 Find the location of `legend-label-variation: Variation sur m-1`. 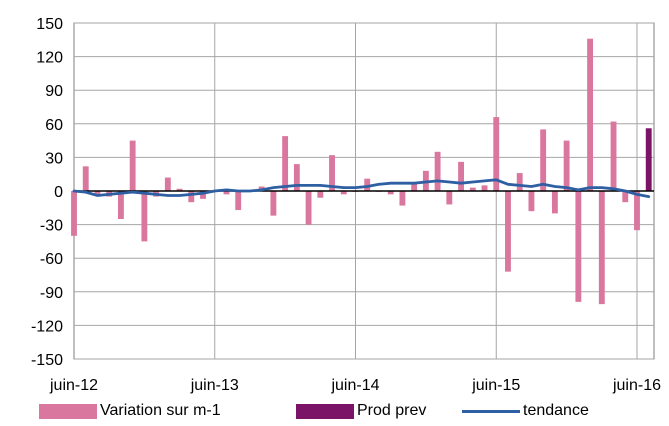

legend-label-variation: Variation sur m-1 is located at coordinates (160, 410).